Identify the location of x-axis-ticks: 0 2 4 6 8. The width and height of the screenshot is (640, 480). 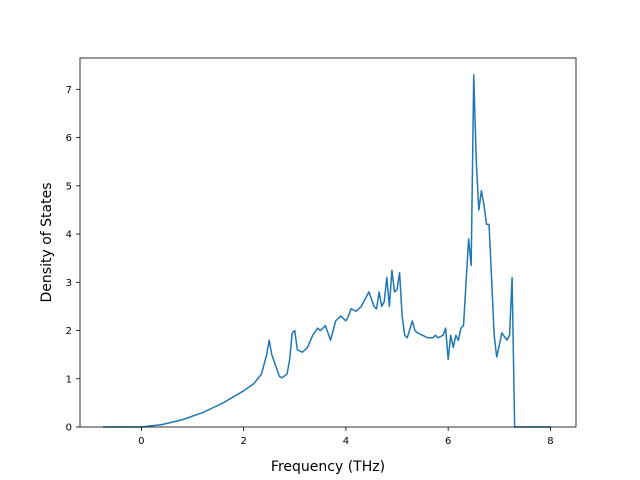
(346, 437).